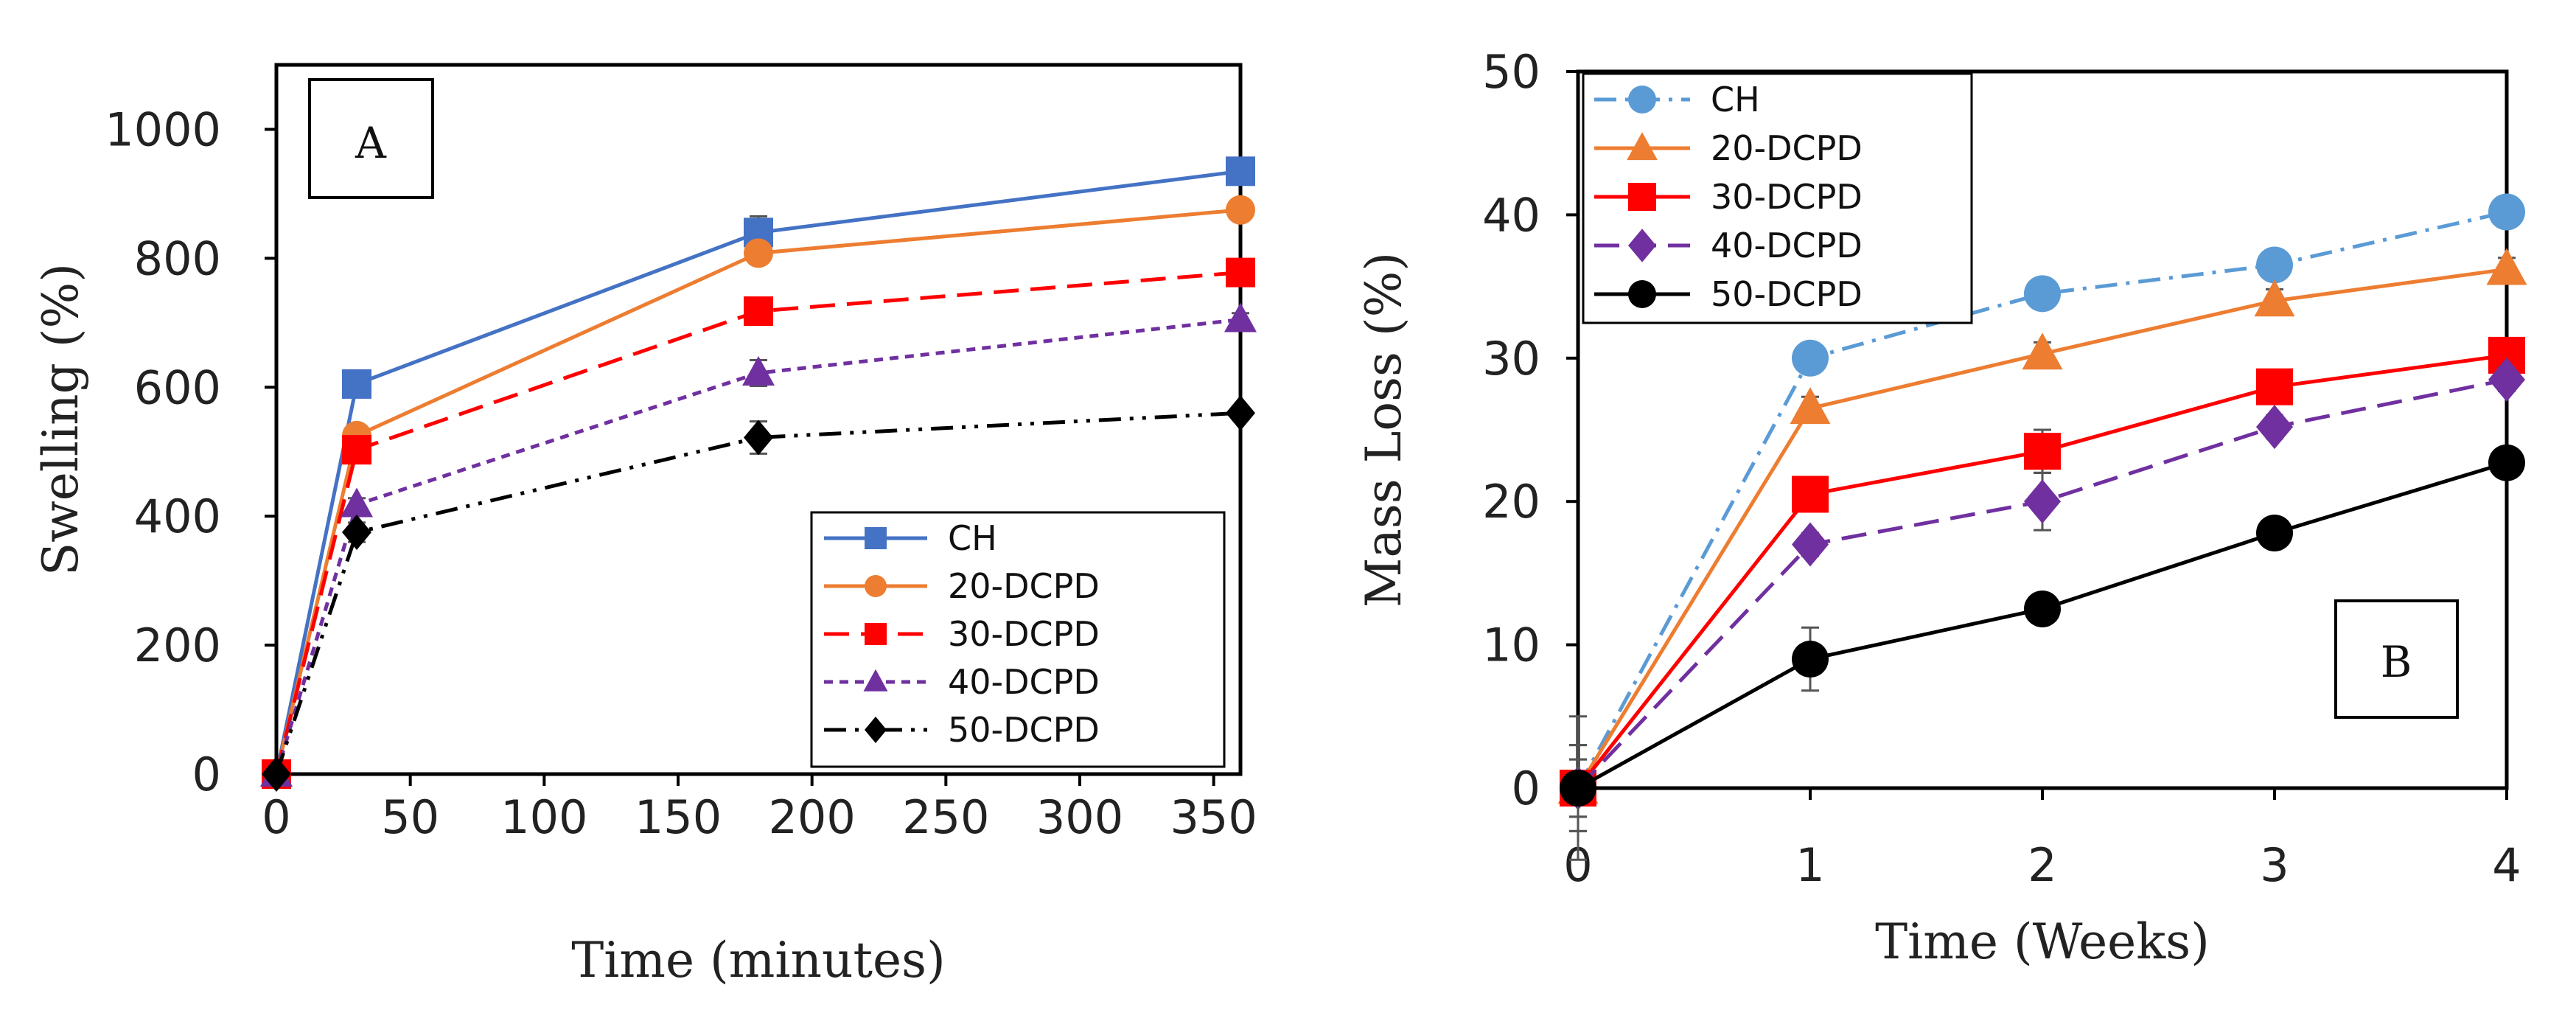  Describe the element at coordinates (177, 258) in the screenshot. I see `y-tick-label: 800` at that location.